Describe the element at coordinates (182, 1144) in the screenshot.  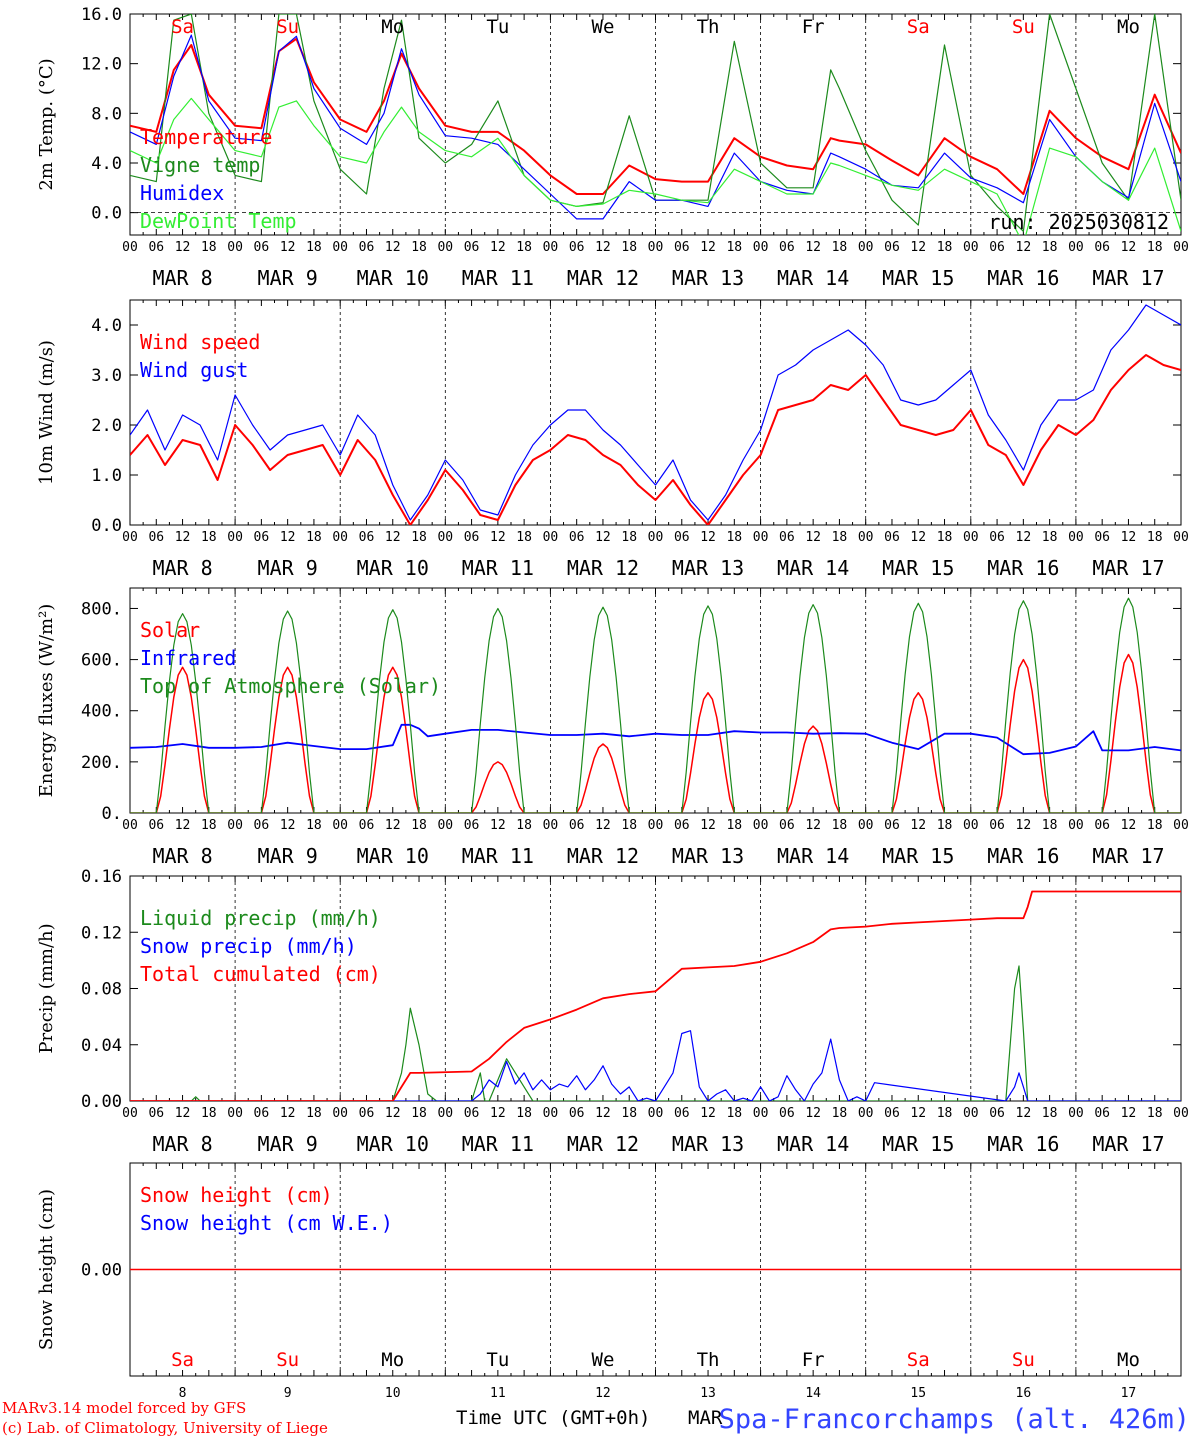
I see `date-label: MAR 8` at that location.